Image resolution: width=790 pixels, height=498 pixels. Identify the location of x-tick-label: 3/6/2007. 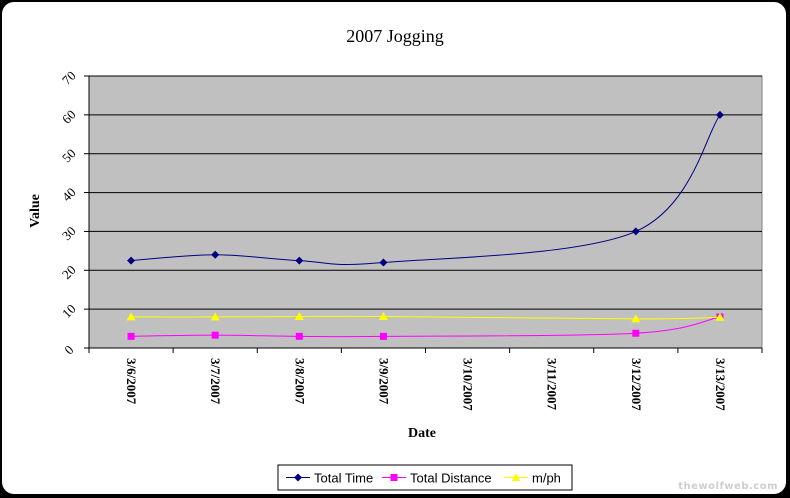
(131, 381).